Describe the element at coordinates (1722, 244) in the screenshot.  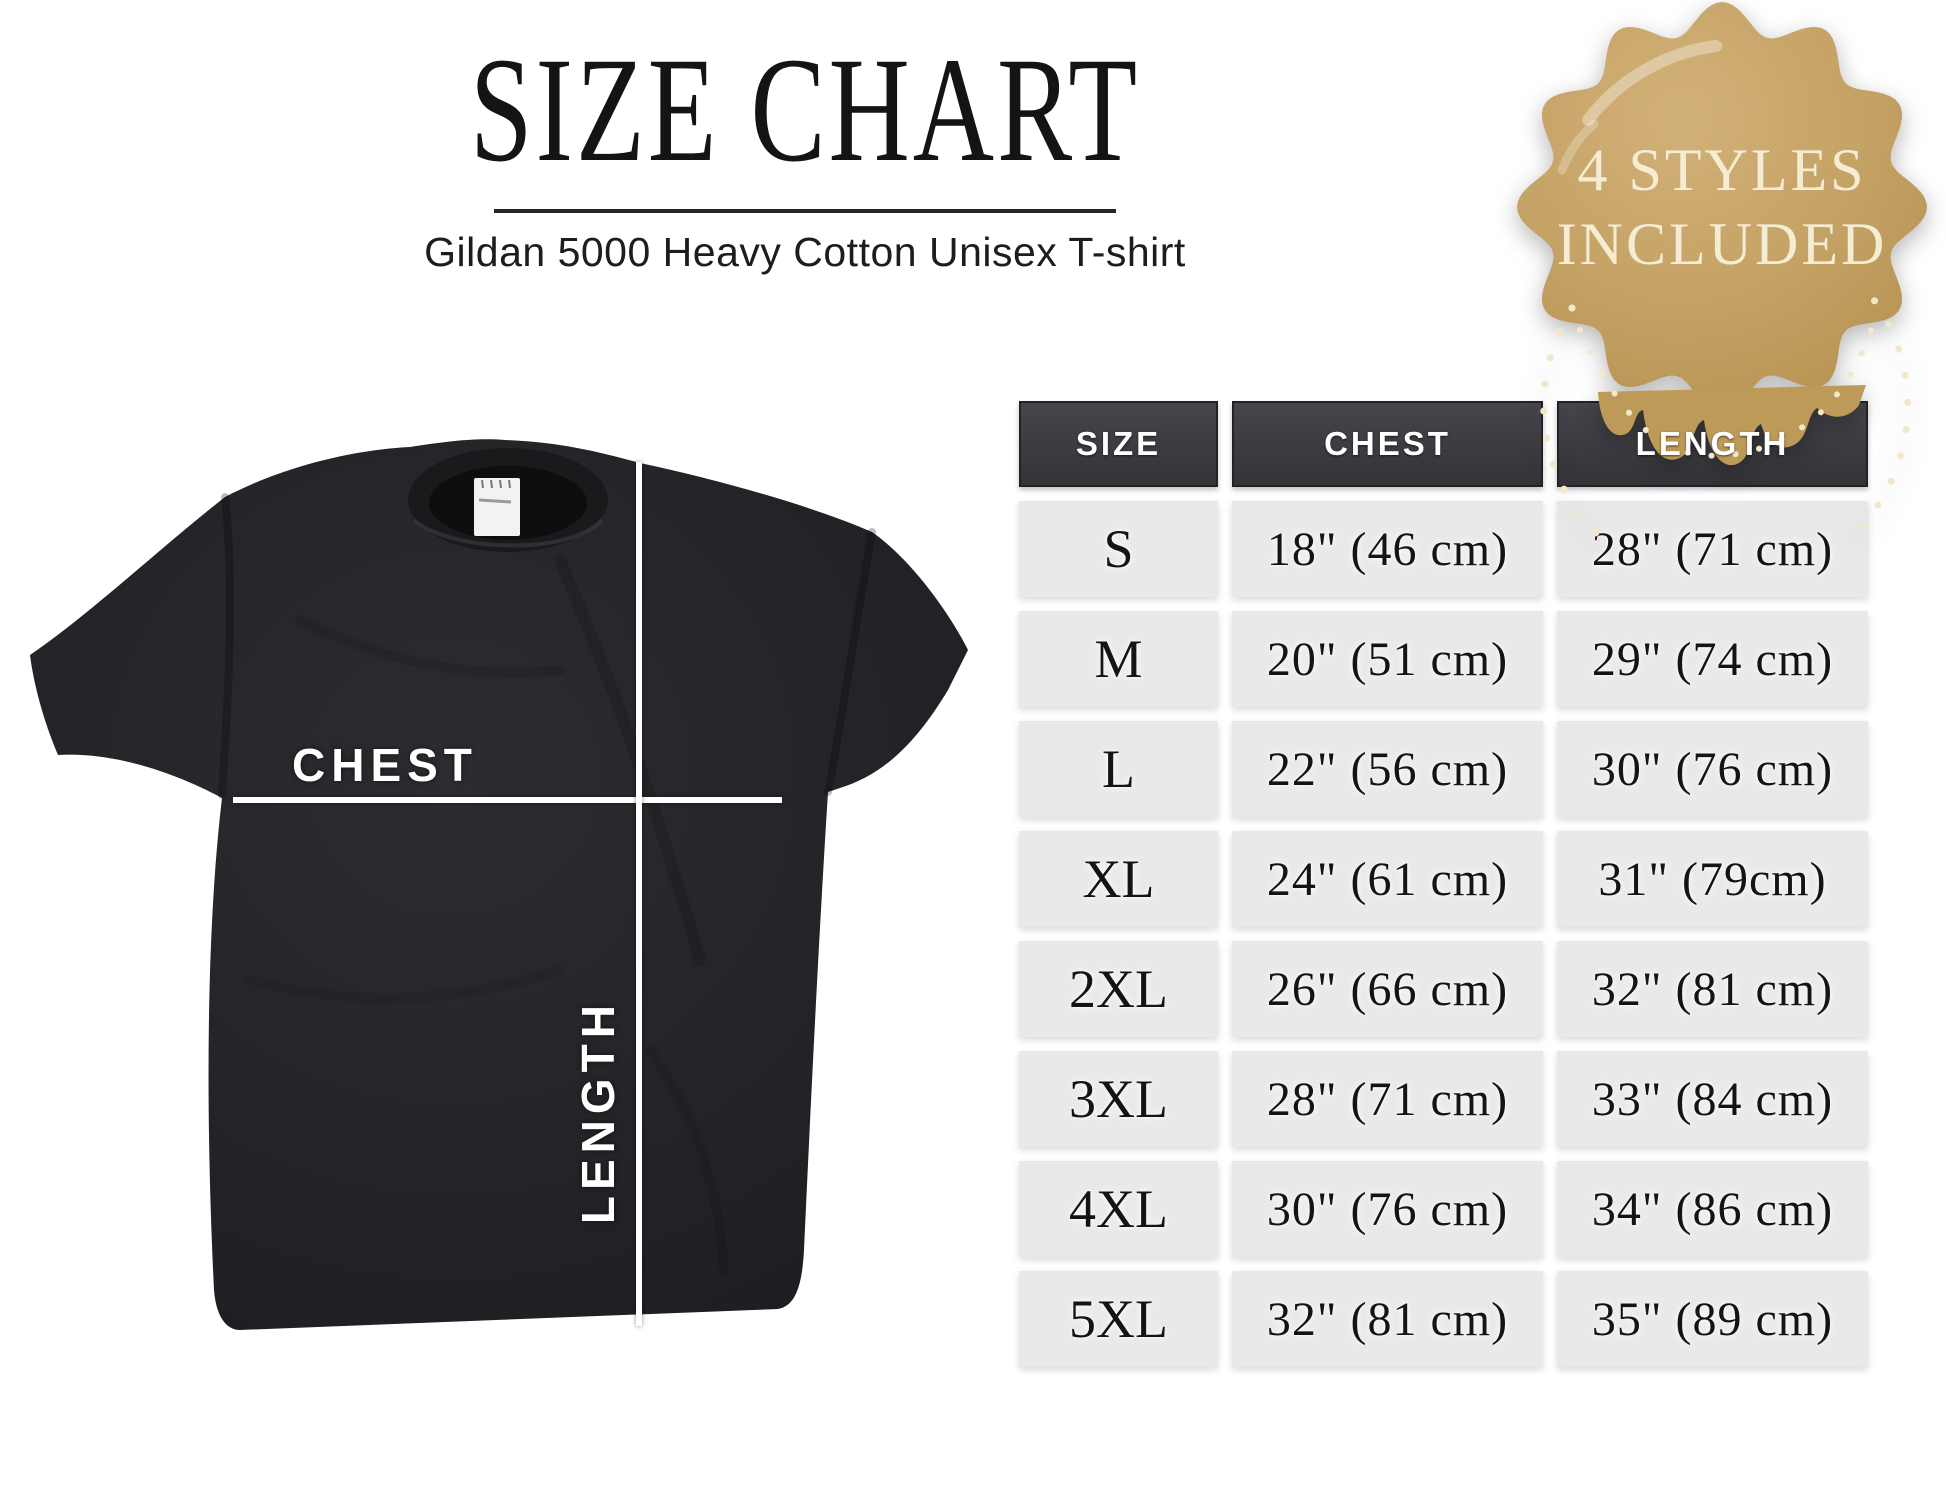
I see `badge-line2: INCLUDED` at that location.